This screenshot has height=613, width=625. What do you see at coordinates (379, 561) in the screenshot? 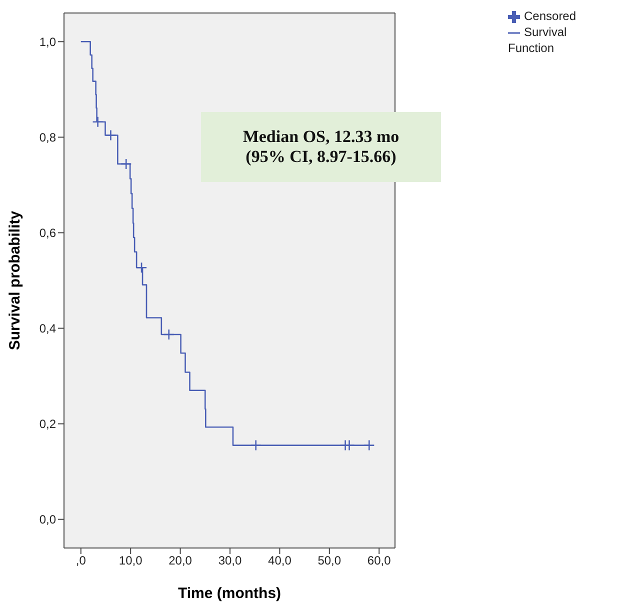
I see `x-tick-label: 60,0` at bounding box center [379, 561].